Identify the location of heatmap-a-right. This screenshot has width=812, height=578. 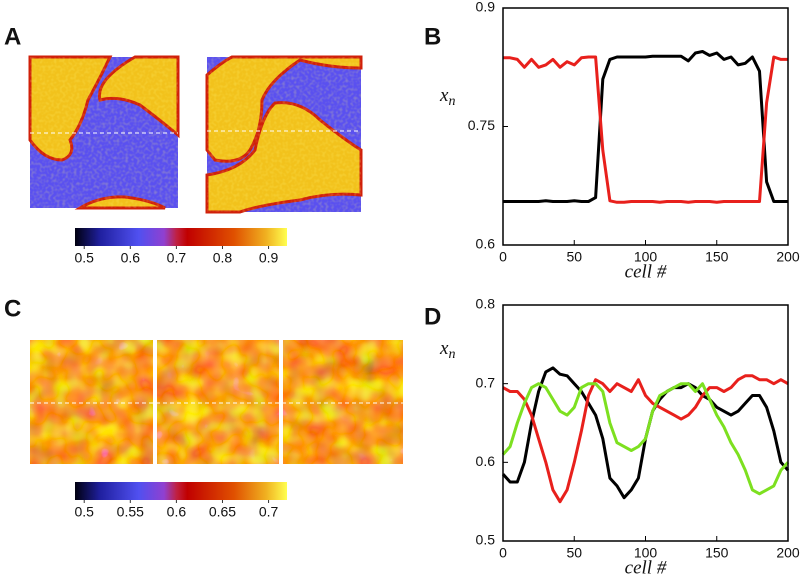
(284, 134).